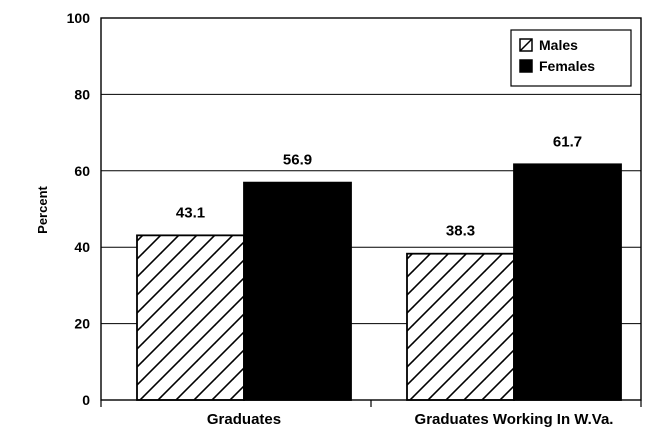 Image resolution: width=665 pixels, height=433 pixels. I want to click on y-axis-label: Percent, so click(42, 209).